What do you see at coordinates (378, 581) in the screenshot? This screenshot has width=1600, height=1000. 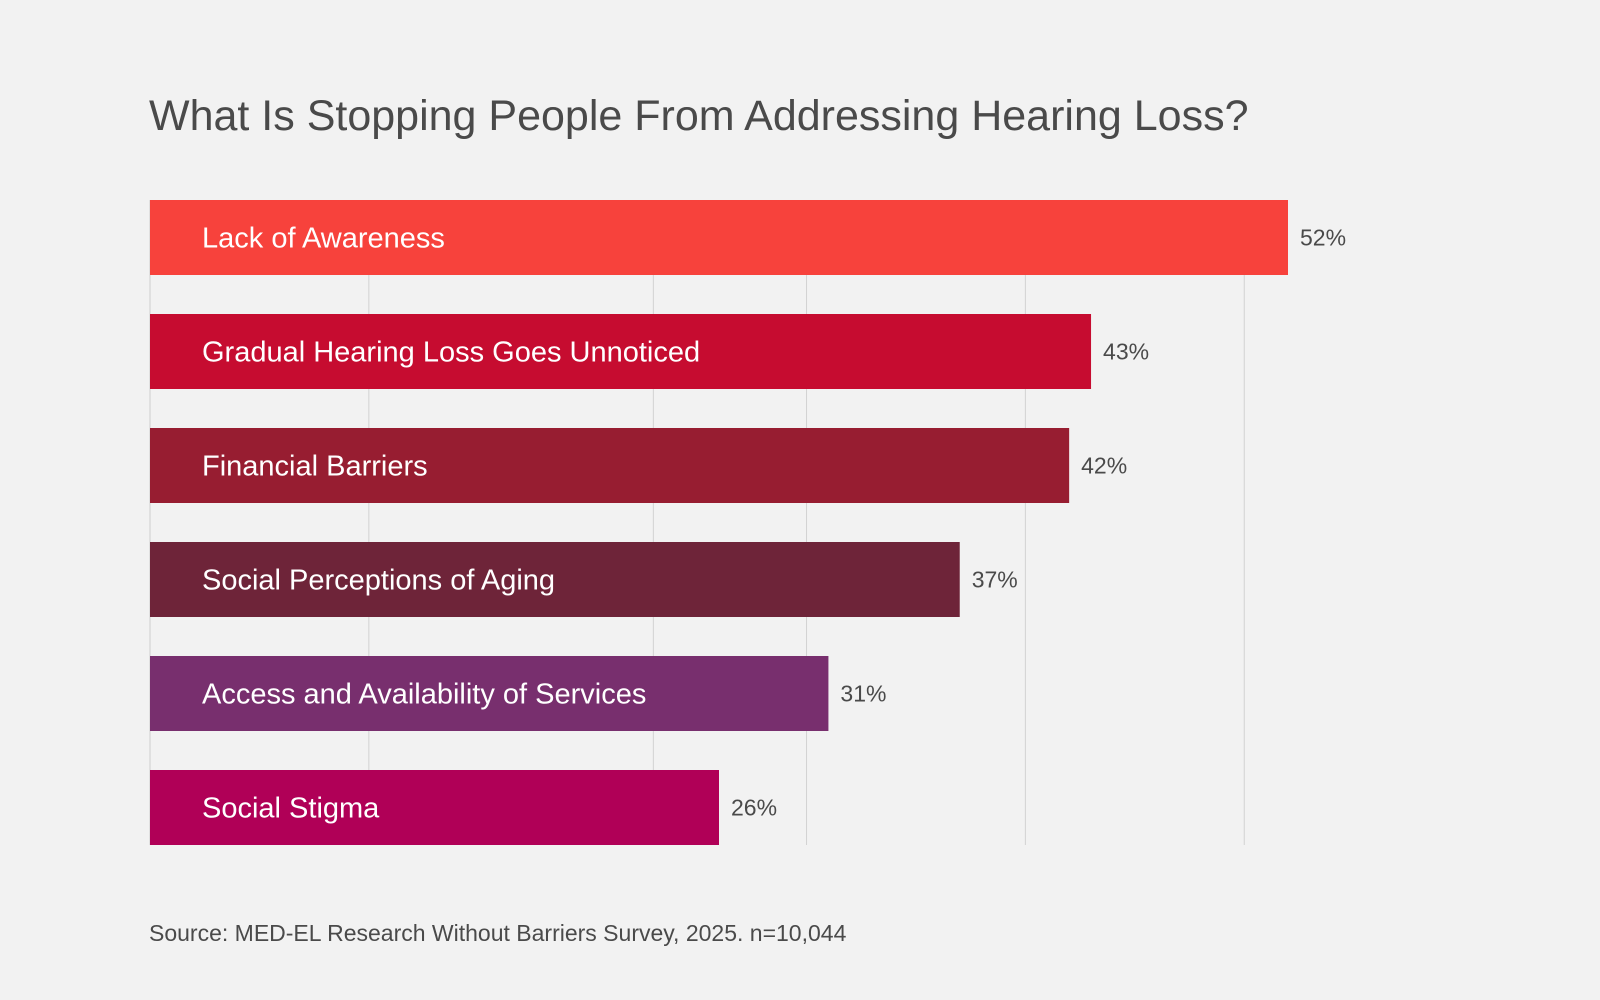 I see `bar-label-4: Social Perceptions of Aging` at bounding box center [378, 581].